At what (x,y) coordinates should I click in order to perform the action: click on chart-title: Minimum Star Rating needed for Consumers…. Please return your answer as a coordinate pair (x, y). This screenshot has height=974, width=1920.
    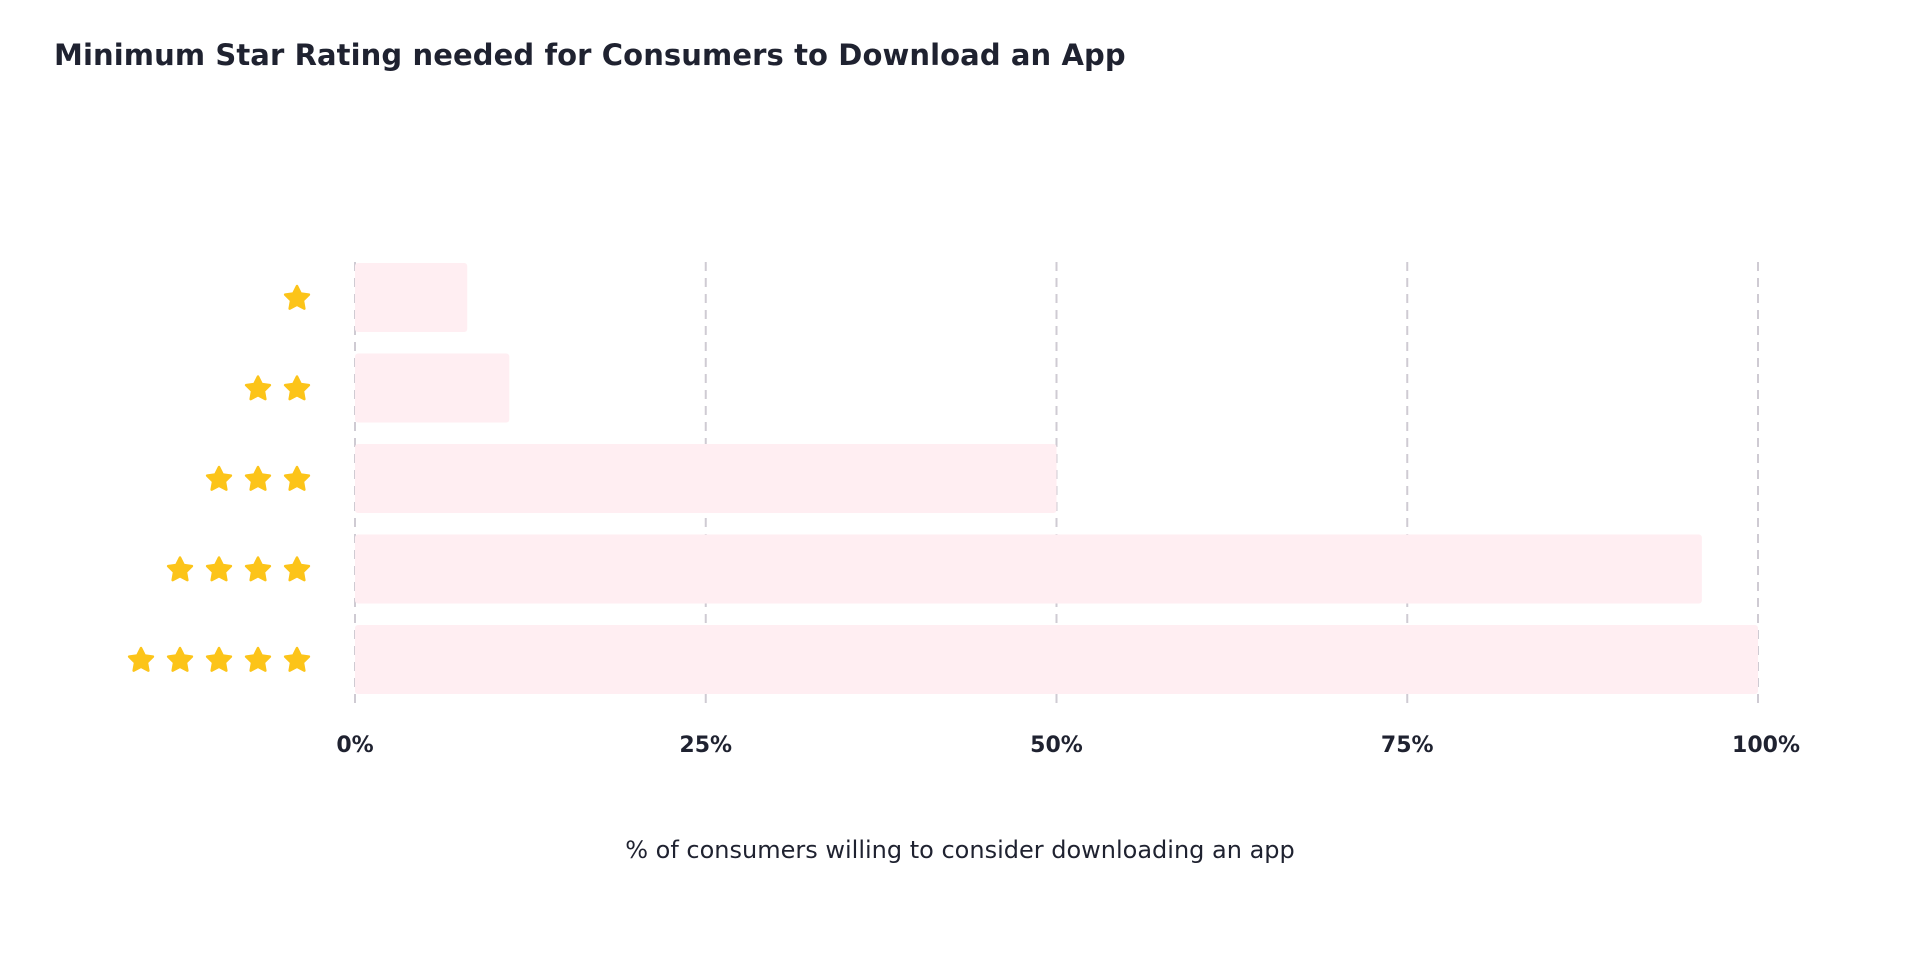
    Looking at the image, I should click on (590, 55).